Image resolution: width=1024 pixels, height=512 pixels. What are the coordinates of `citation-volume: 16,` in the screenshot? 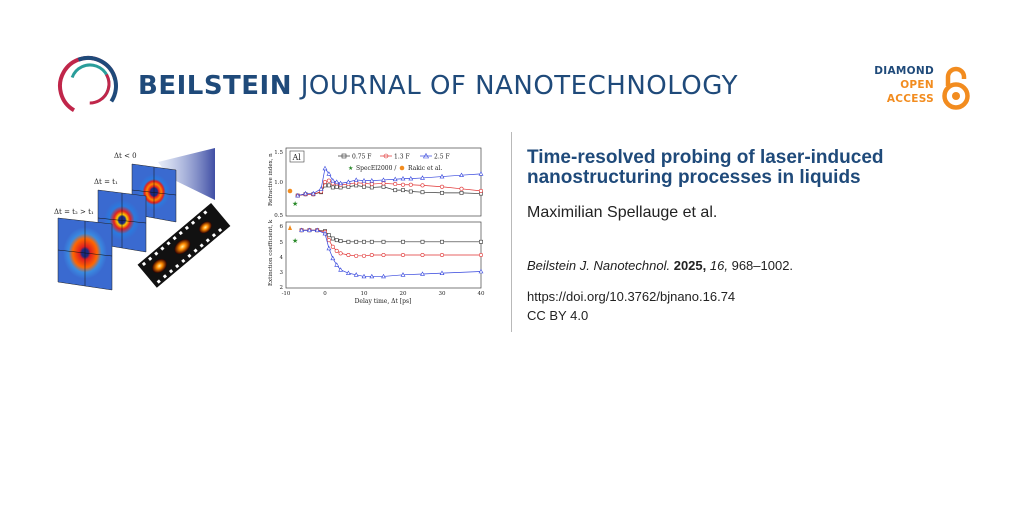 It's located at (718, 265).